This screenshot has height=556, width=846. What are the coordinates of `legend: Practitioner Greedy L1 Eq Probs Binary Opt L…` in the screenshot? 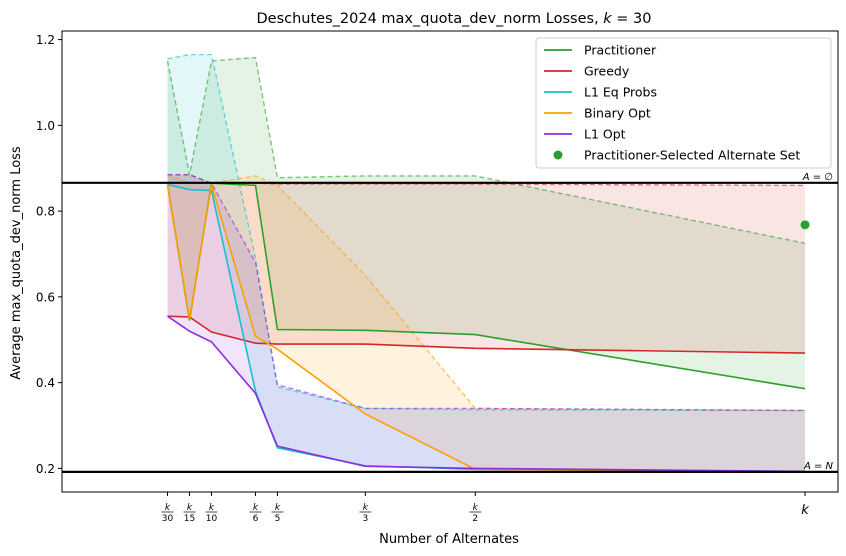 It's located at (683, 103).